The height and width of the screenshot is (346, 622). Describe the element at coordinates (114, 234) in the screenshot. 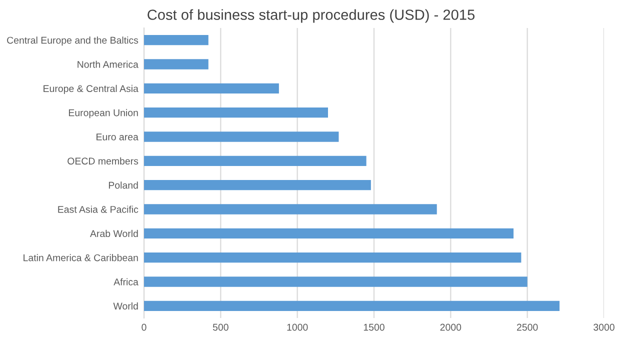

I see `y-tick-label: Arab World` at that location.